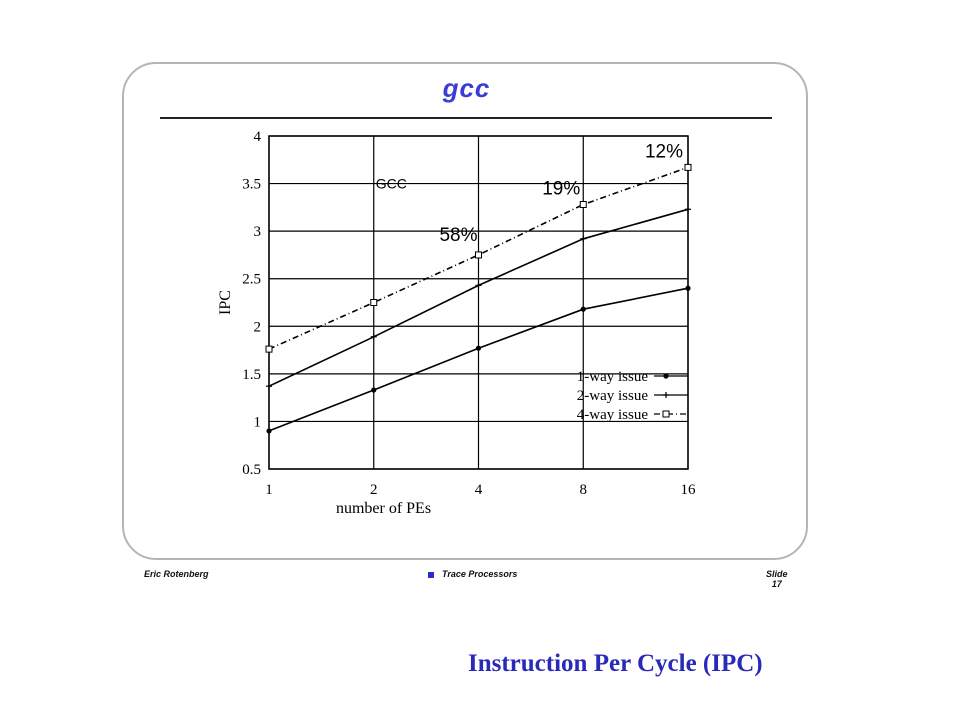 The height and width of the screenshot is (720, 960). Describe the element at coordinates (613, 377) in the screenshot. I see `legend-label: 1-way issue` at that location.